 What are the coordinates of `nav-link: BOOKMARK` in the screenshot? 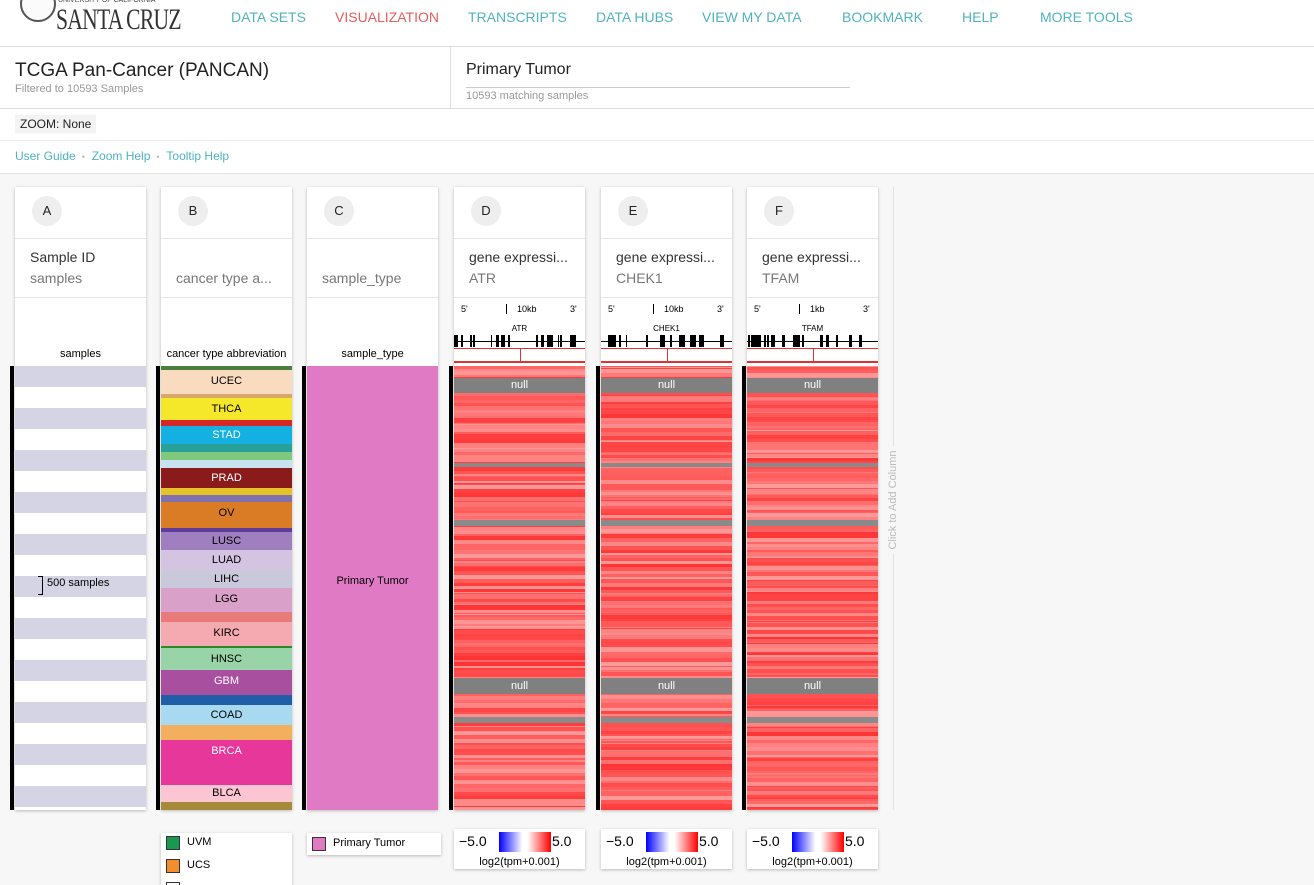 It's located at (882, 17).